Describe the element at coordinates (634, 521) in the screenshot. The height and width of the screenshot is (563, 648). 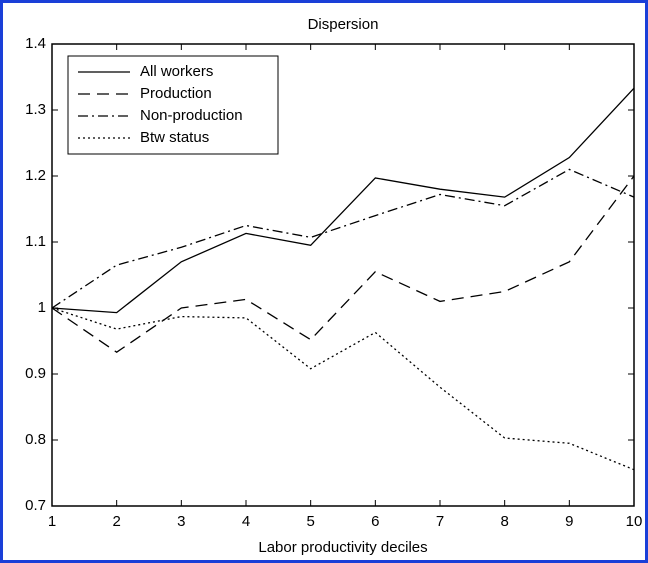
I see `x-tick-label: 10` at that location.